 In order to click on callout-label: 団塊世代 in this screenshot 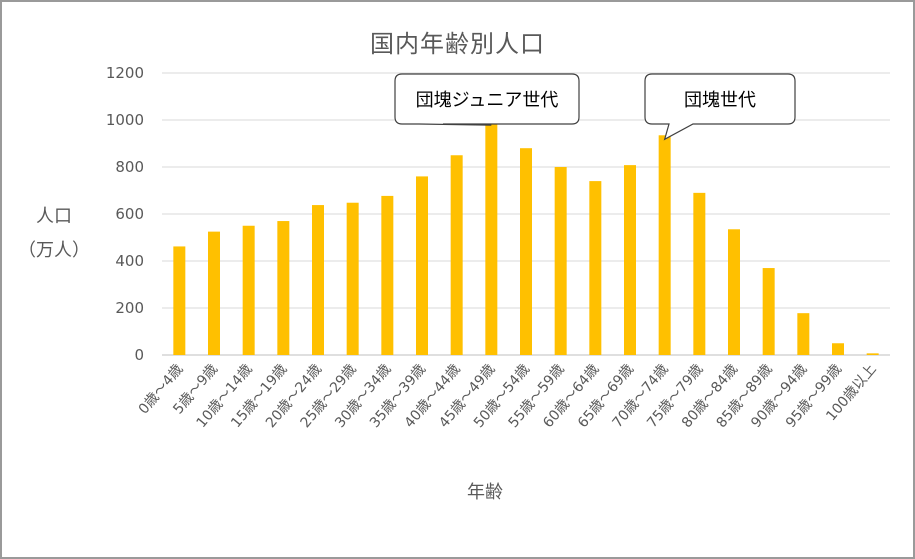, I will do `click(720, 100)`.